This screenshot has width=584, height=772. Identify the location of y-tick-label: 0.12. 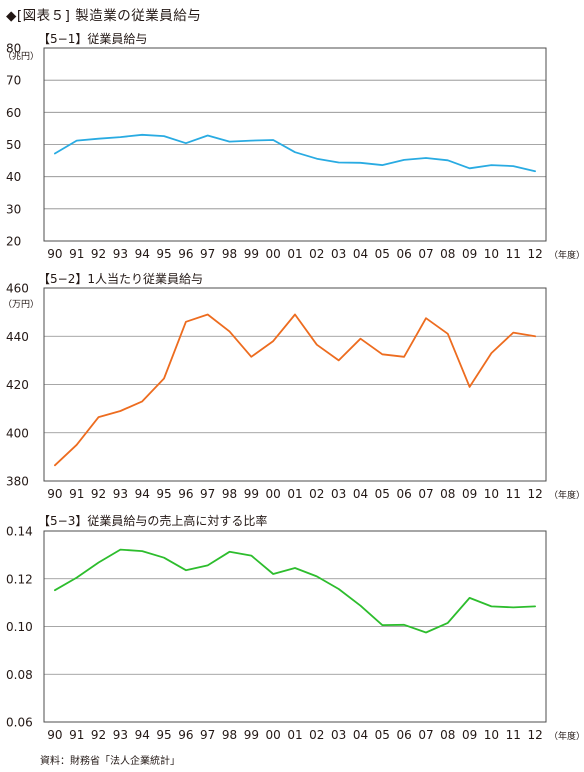
(19, 579).